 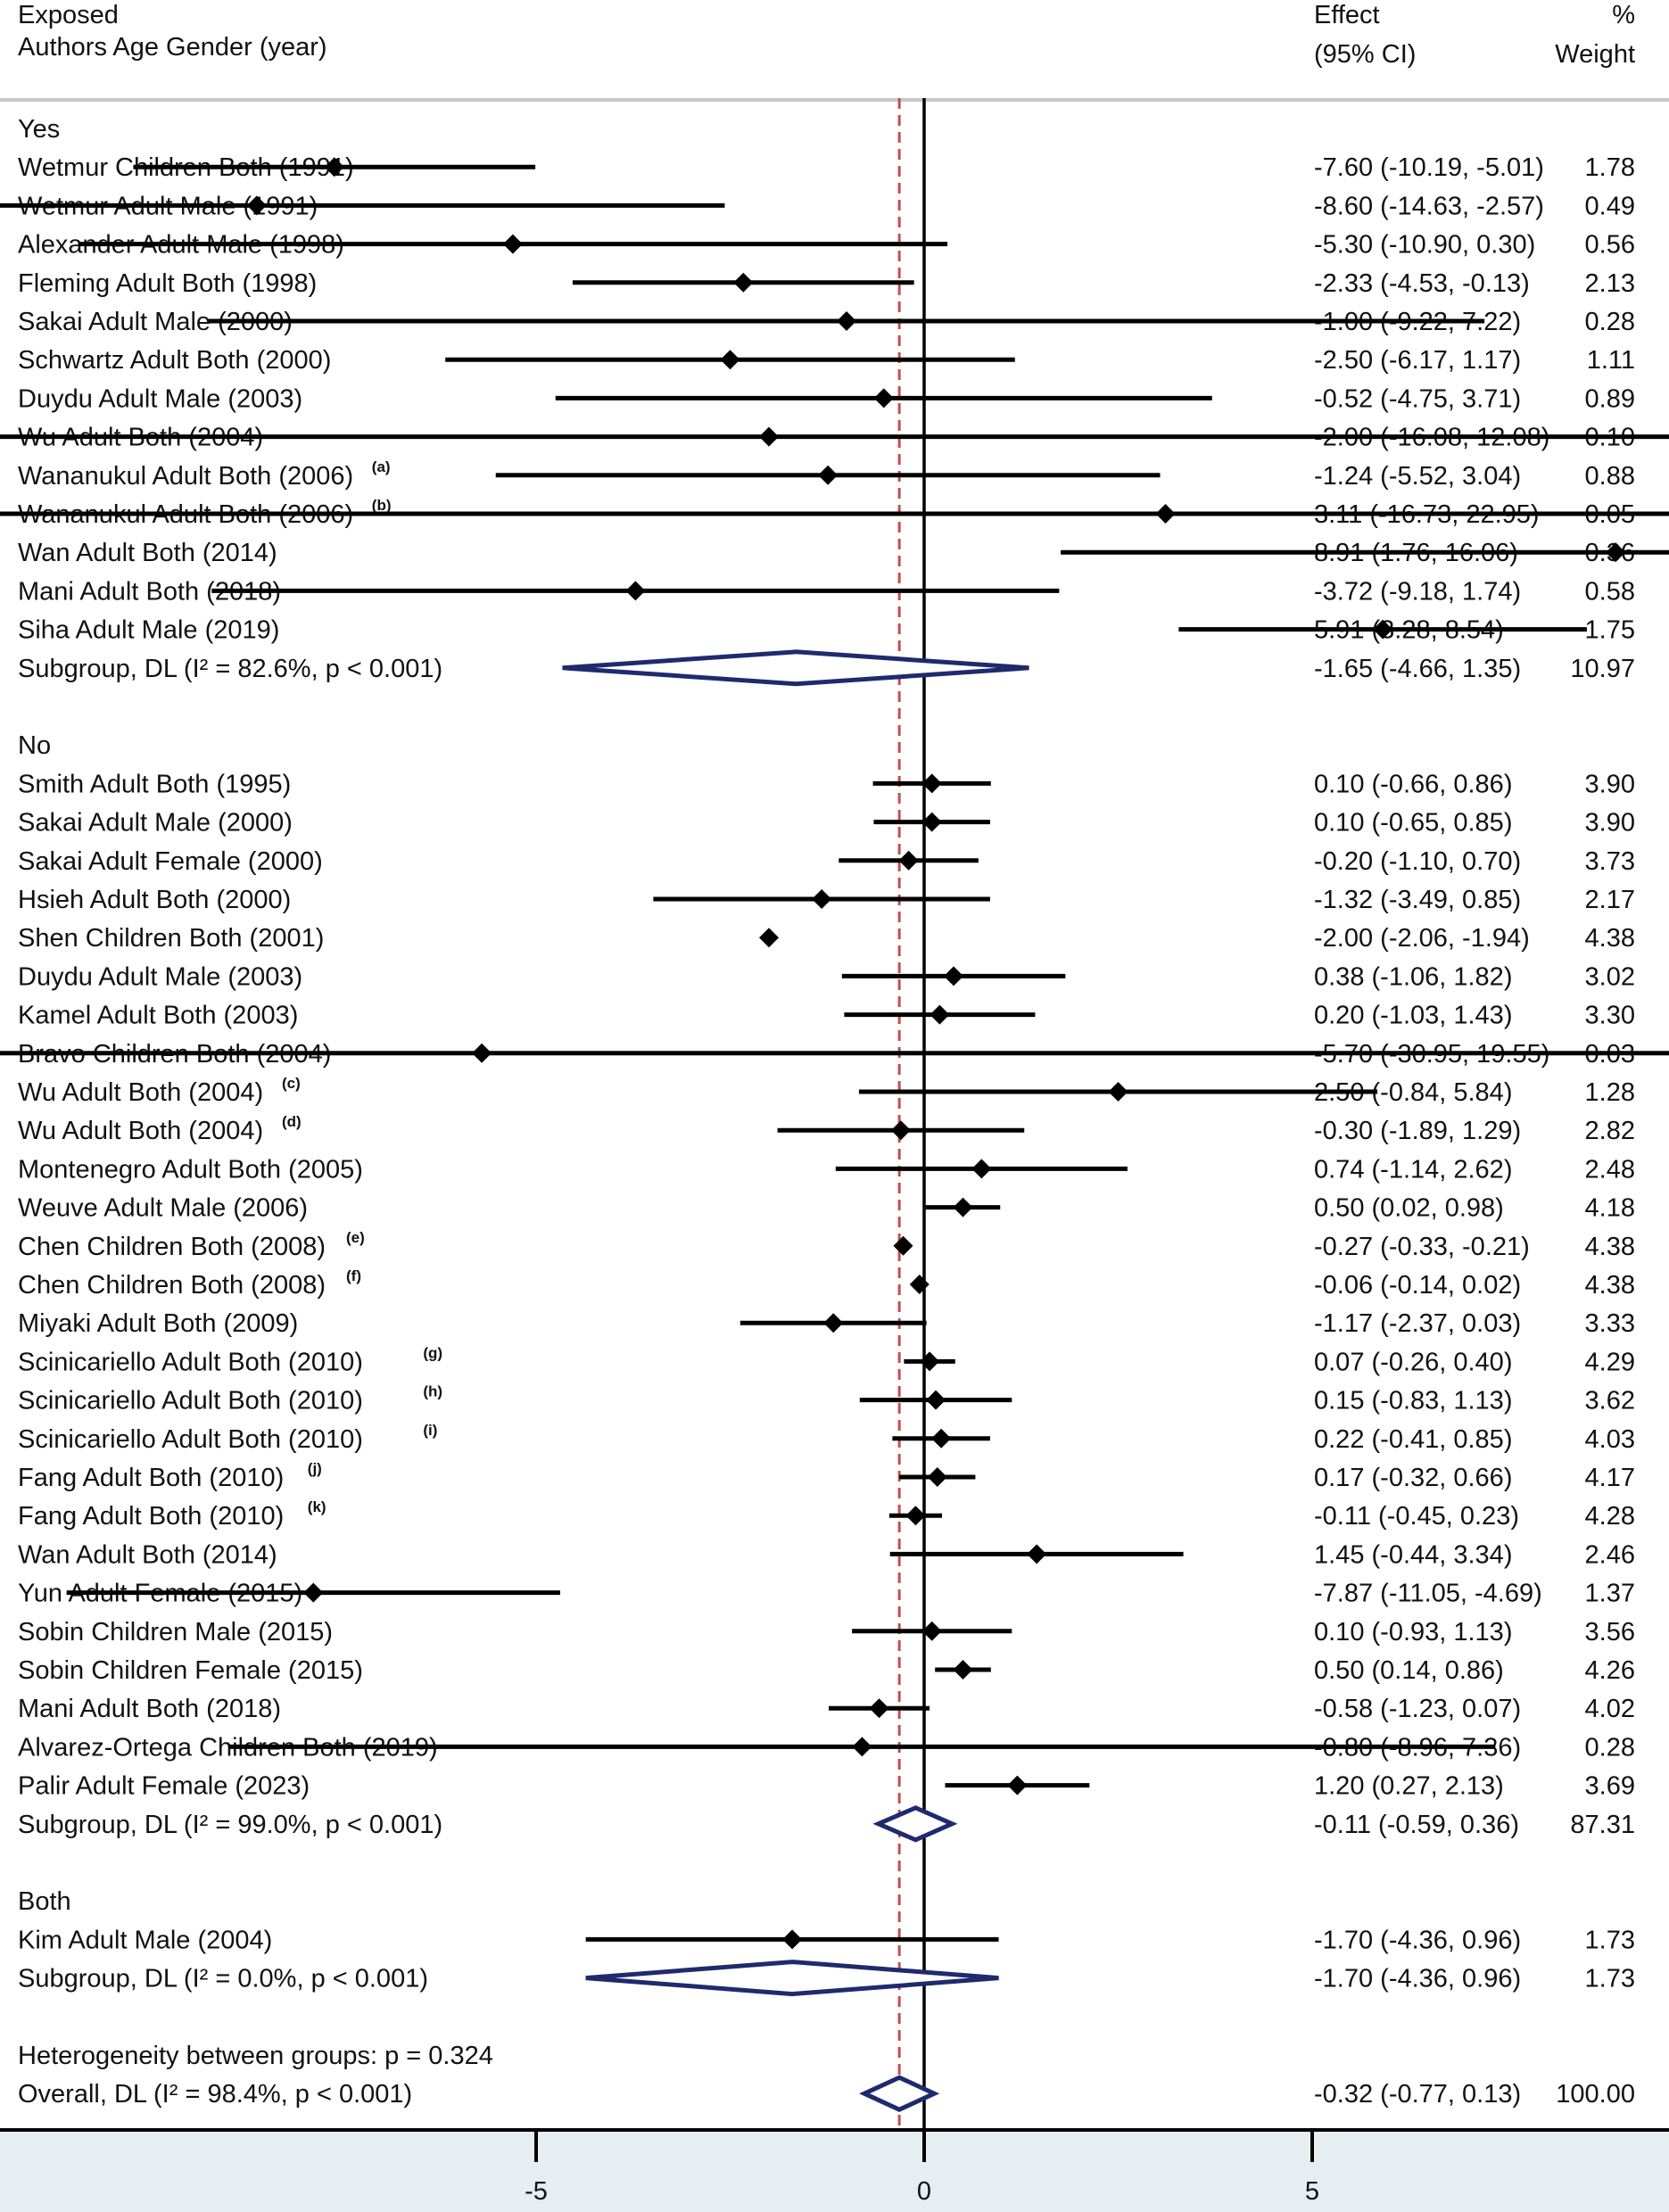 I want to click on weight-text: 3.30, so click(x=1610, y=1016).